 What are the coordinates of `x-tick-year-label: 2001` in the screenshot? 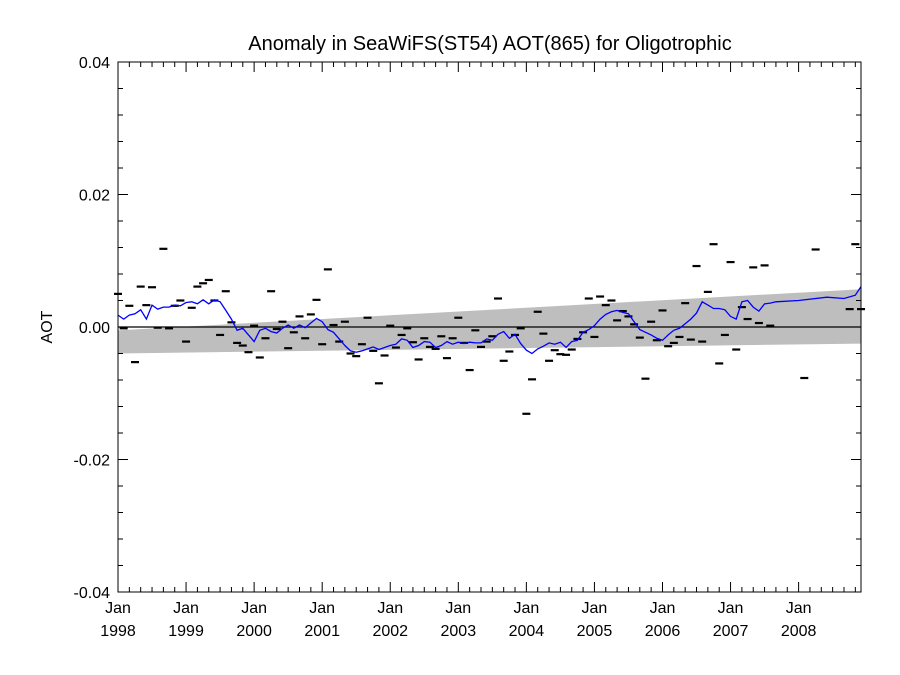 It's located at (322, 631).